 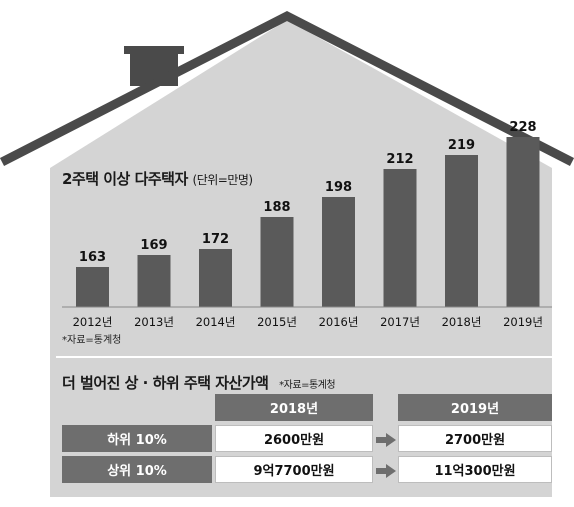 What do you see at coordinates (339, 322) in the screenshot?
I see `category-label: 2016년` at bounding box center [339, 322].